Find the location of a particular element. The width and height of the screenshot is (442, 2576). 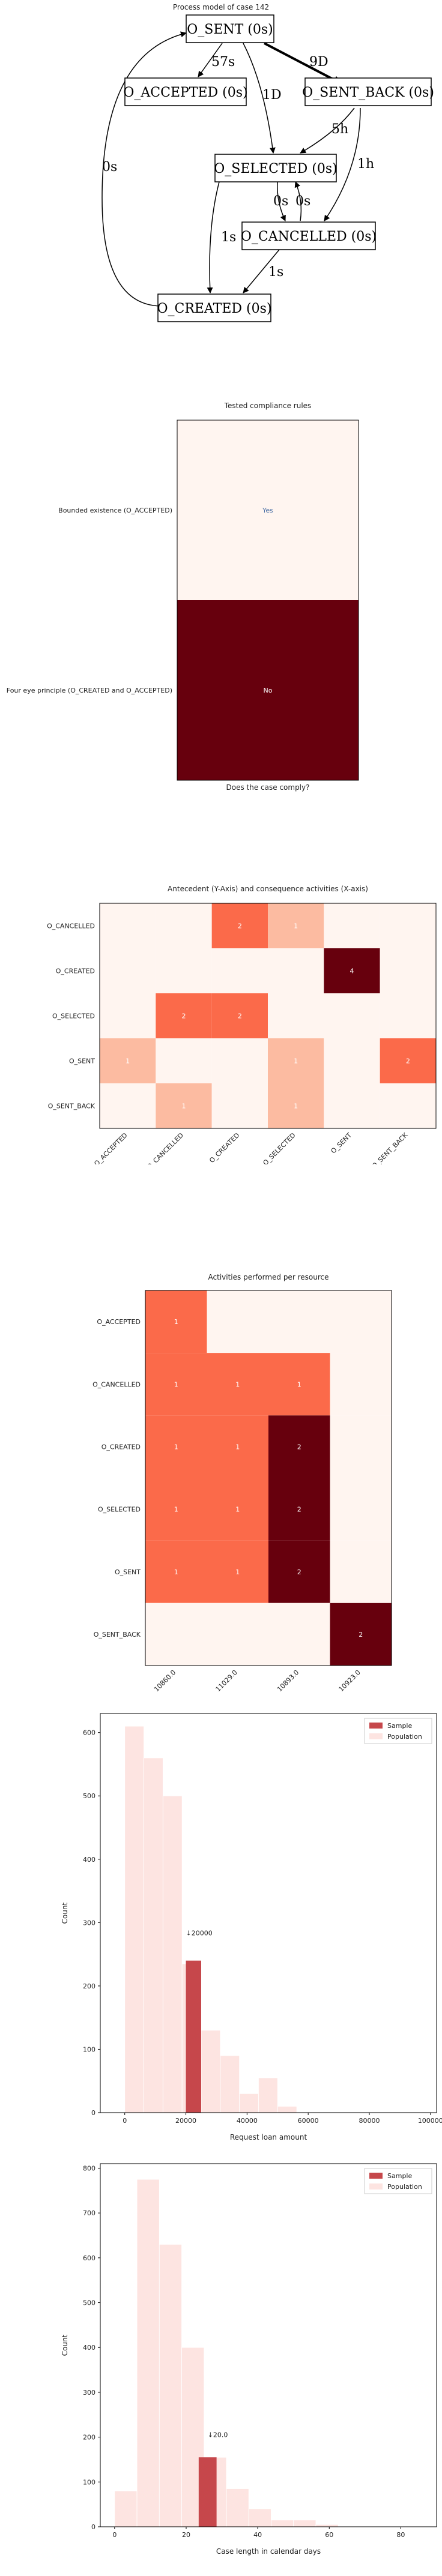

node-sent-back-label: O_SENT_BACK (0s) is located at coordinates (368, 93).